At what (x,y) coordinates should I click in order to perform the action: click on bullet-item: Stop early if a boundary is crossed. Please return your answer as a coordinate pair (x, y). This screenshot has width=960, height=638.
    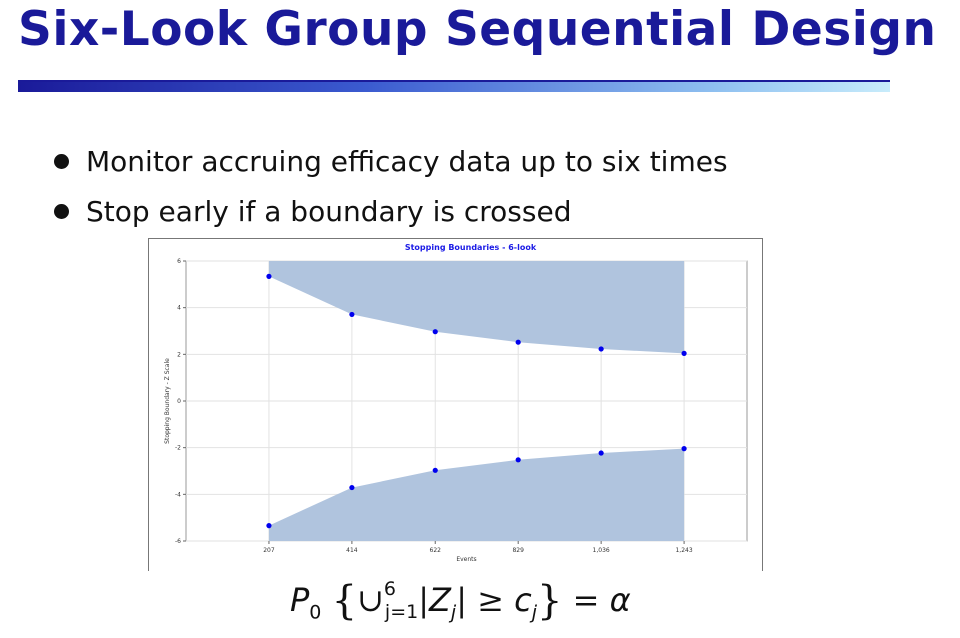
    Looking at the image, I should click on (390, 215).